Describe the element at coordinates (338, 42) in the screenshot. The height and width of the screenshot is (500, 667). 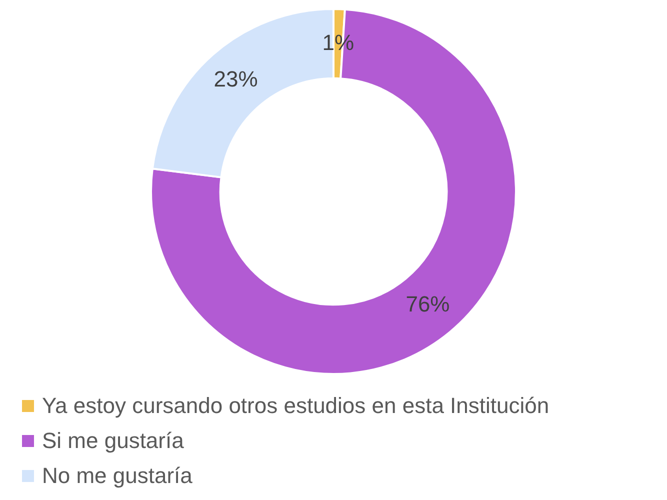
I see `data-label: 1%` at that location.